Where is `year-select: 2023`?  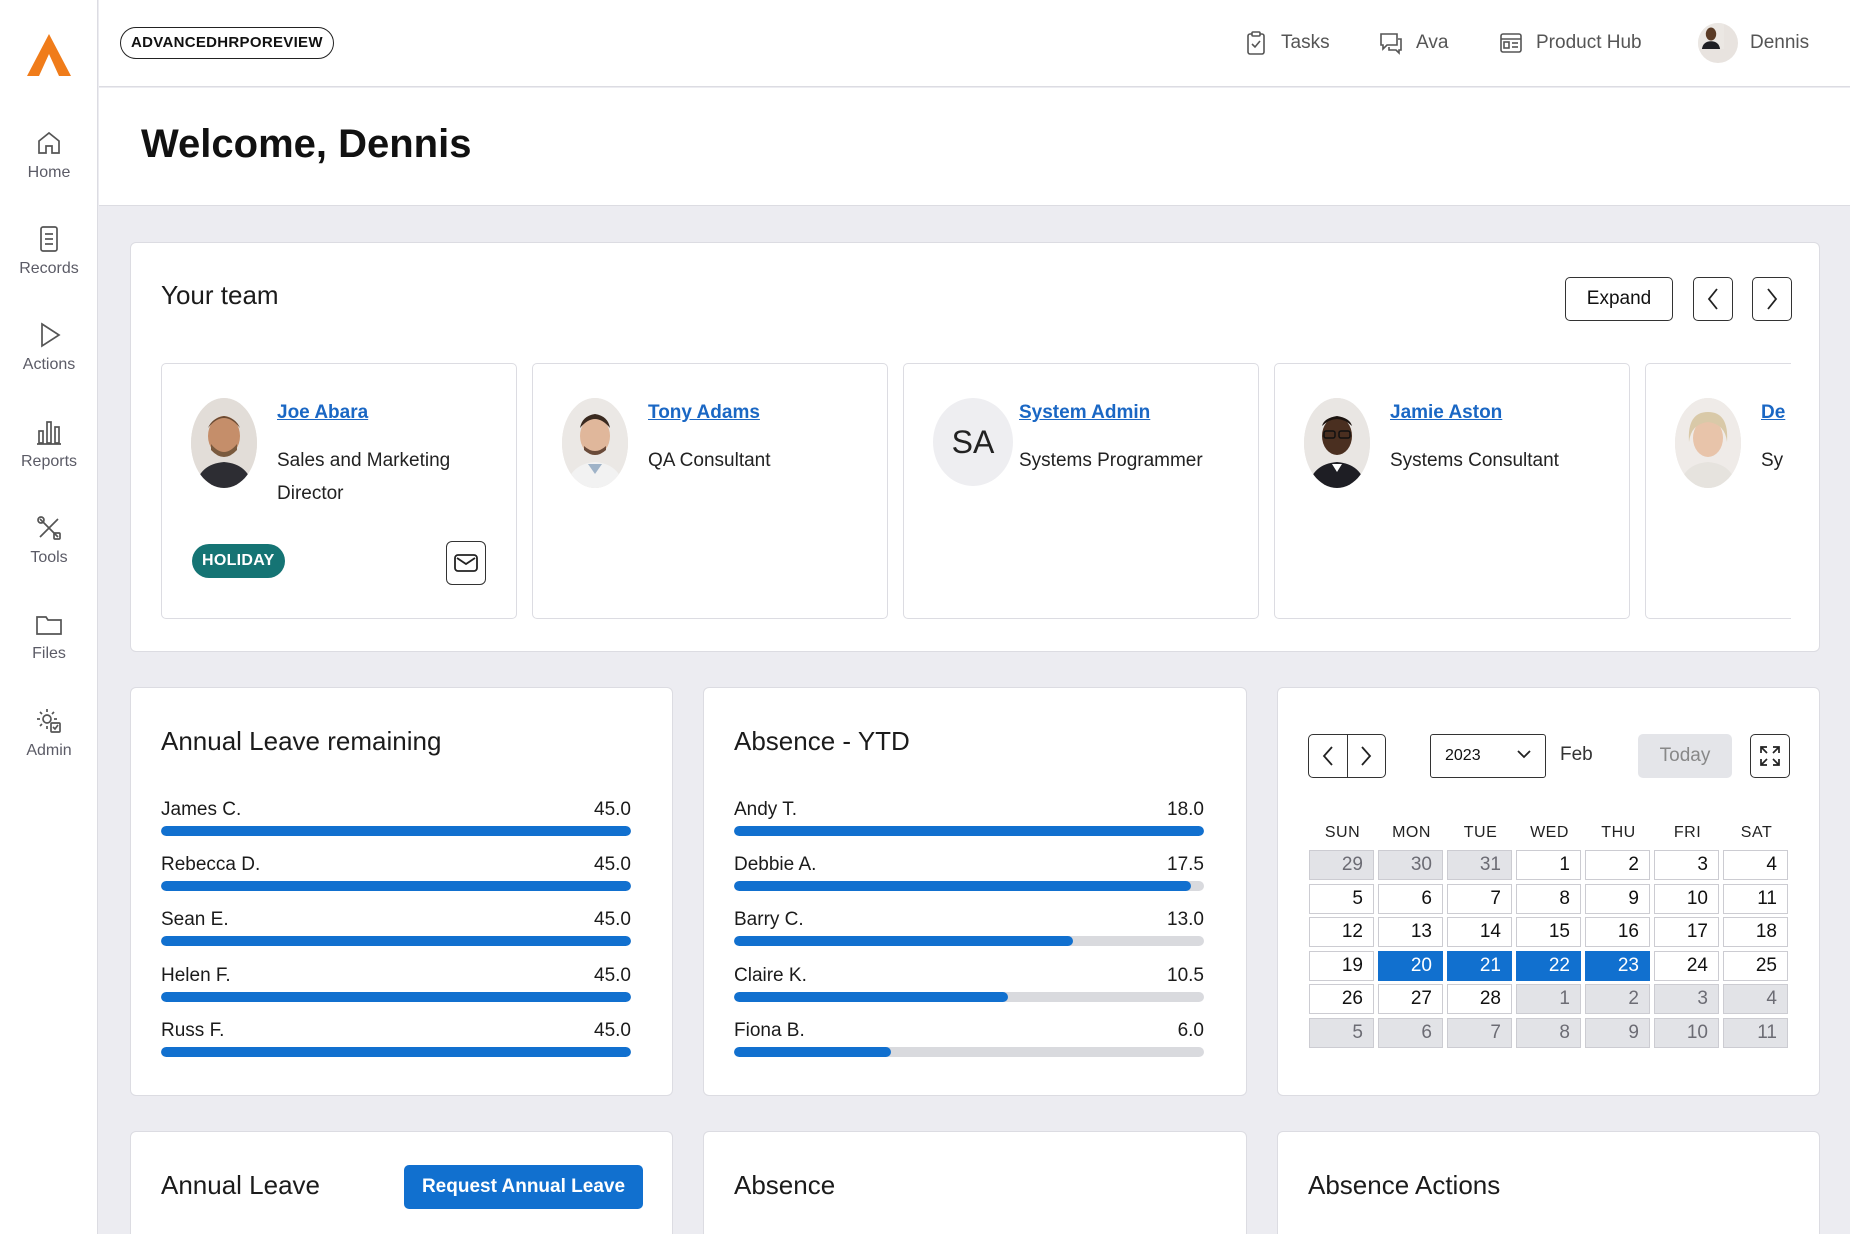 year-select: 2023 is located at coordinates (1488, 756).